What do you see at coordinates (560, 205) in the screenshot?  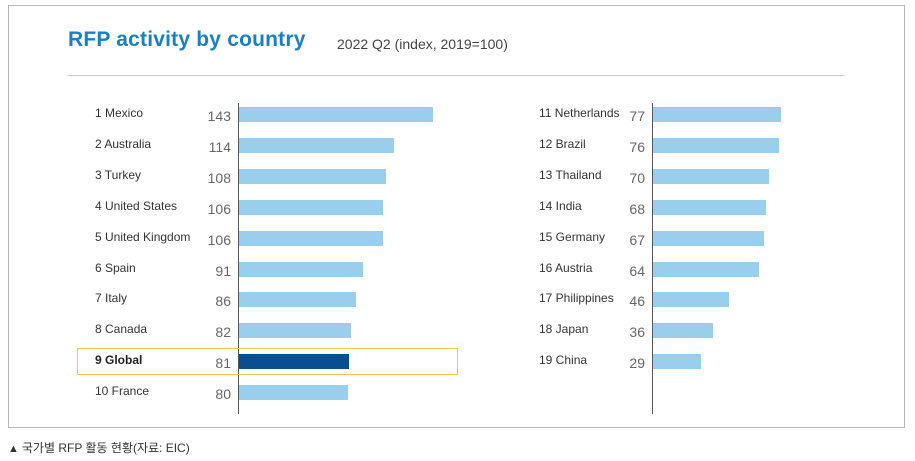 I see `category-label: 14 India` at bounding box center [560, 205].